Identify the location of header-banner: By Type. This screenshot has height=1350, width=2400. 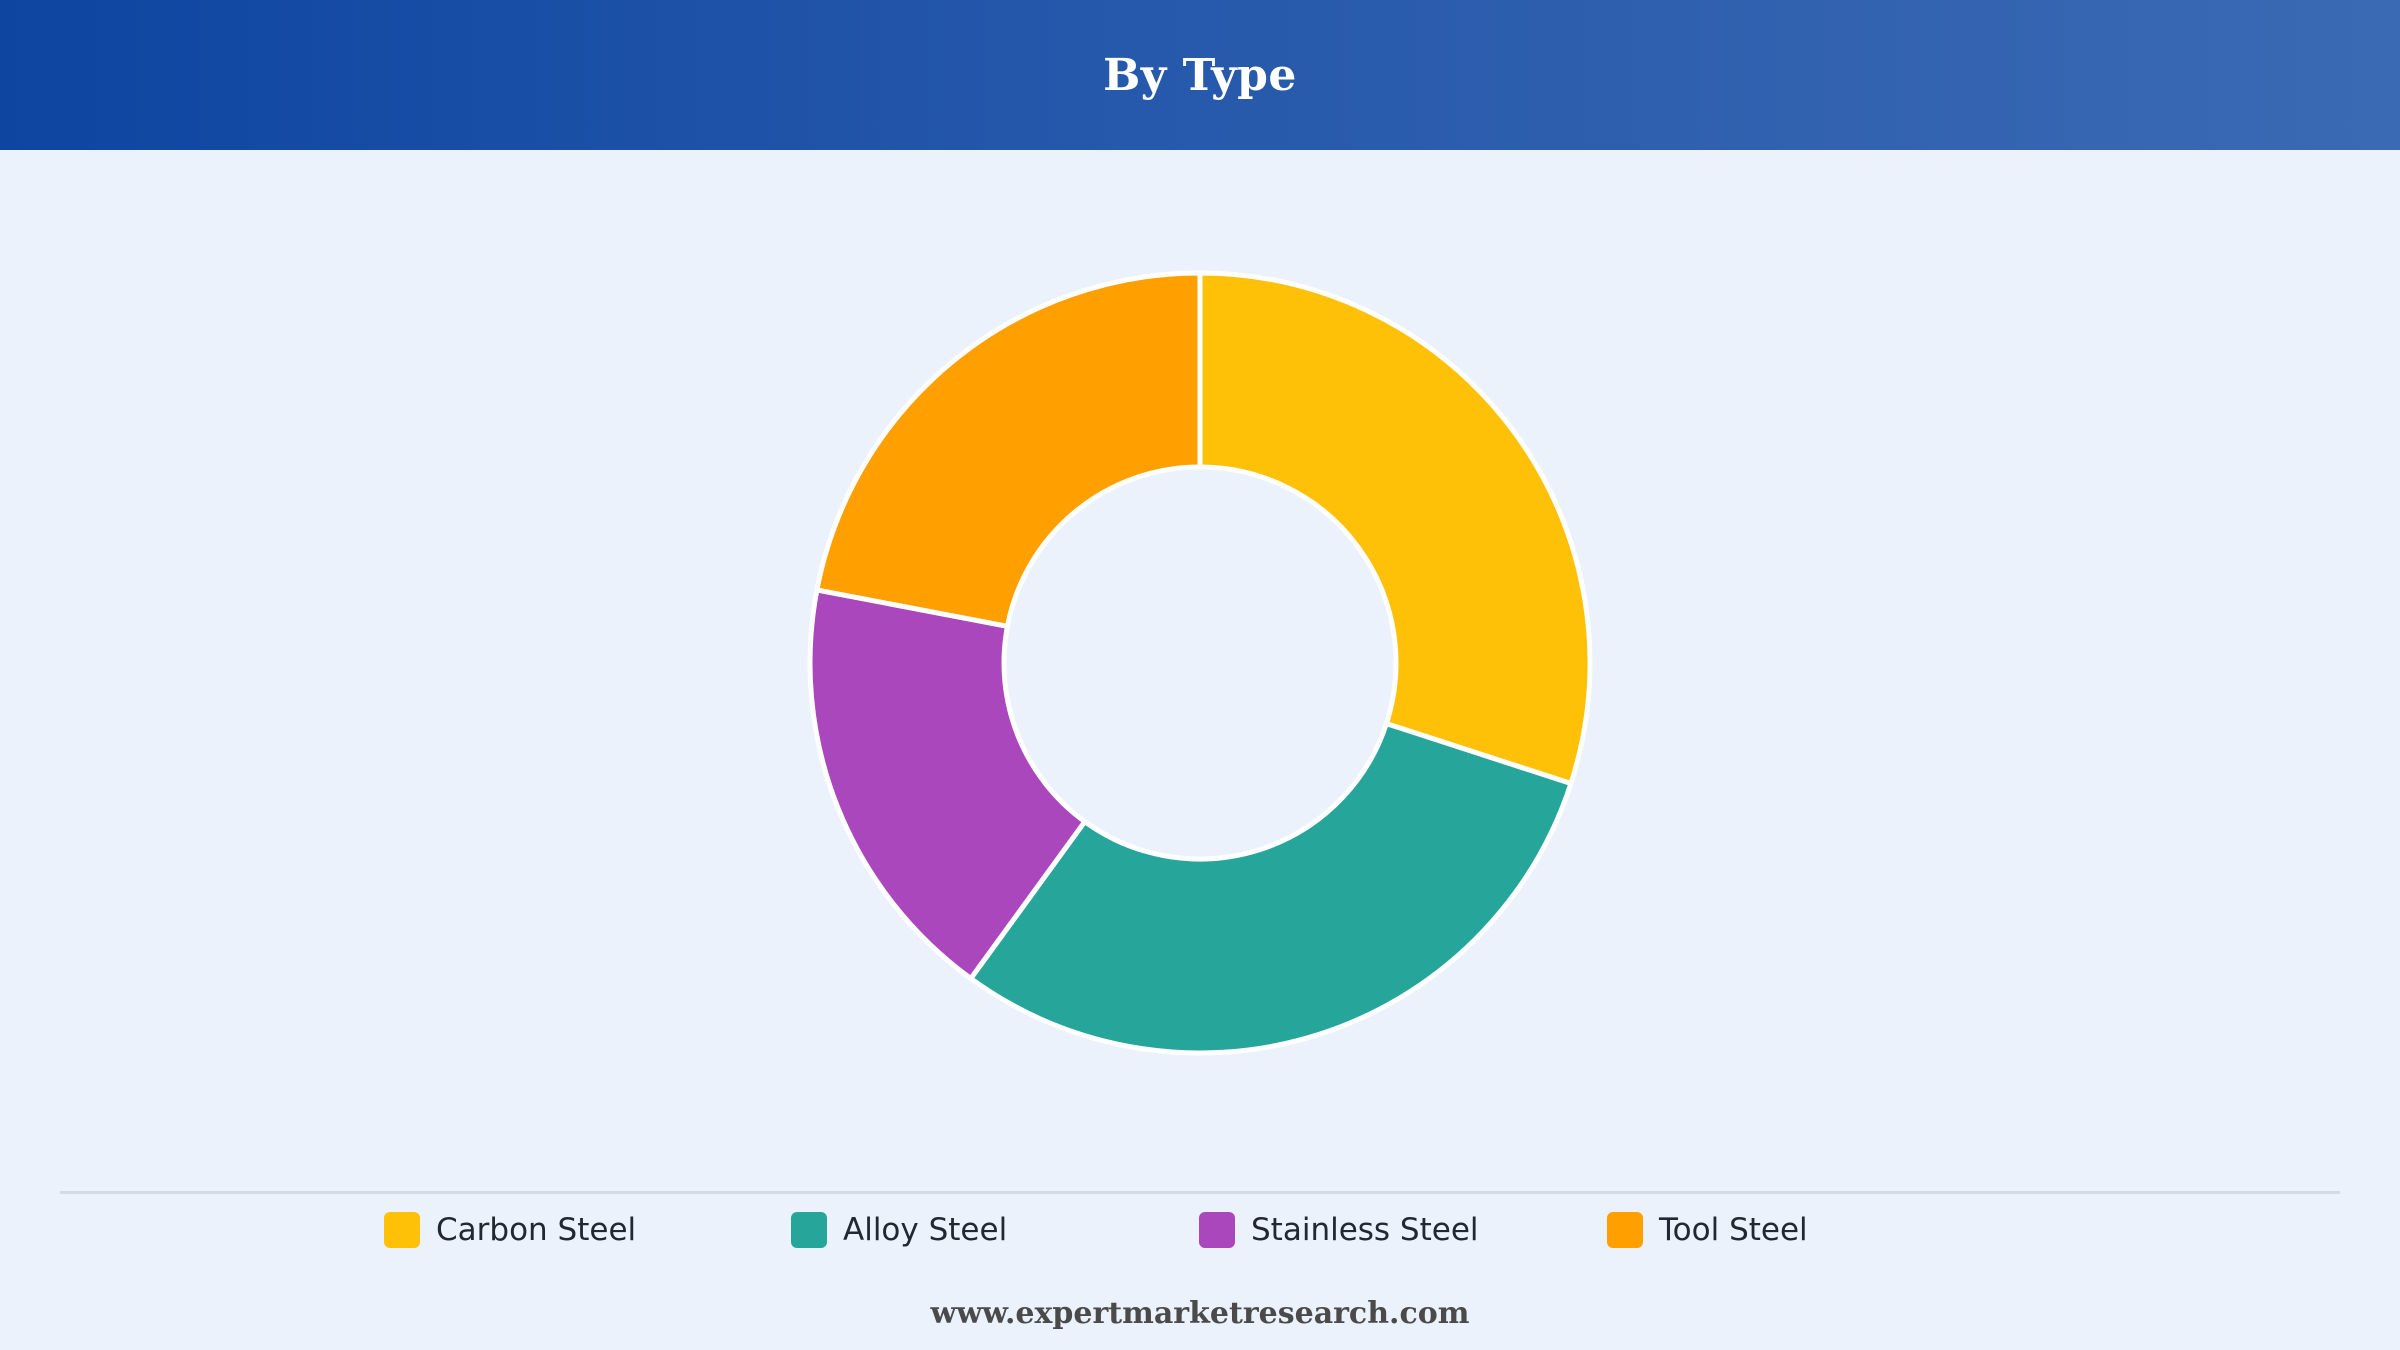
(1200, 75).